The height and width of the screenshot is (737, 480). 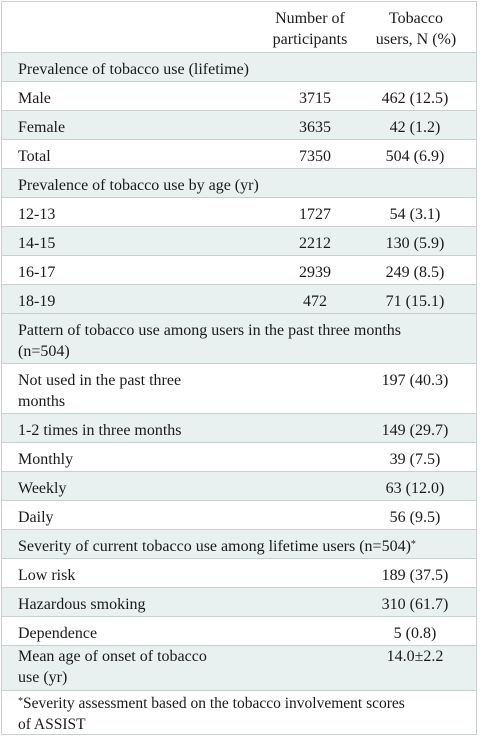 I want to click on col-header-participants-line2: participants, so click(x=310, y=39).